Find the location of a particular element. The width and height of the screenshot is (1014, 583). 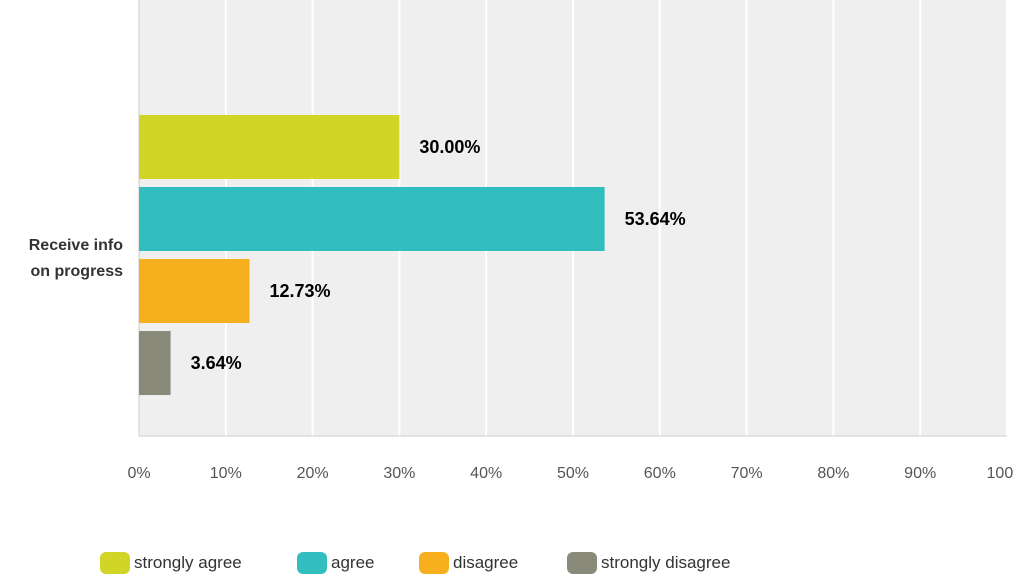

x-tick-label: 70% is located at coordinates (747, 473).